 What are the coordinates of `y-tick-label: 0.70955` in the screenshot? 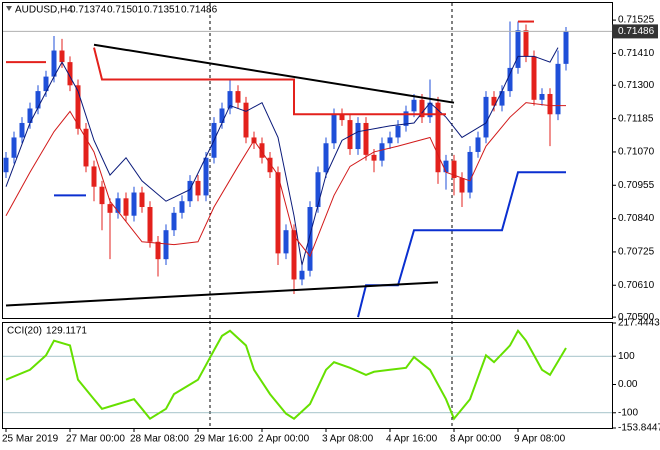 It's located at (636, 185).